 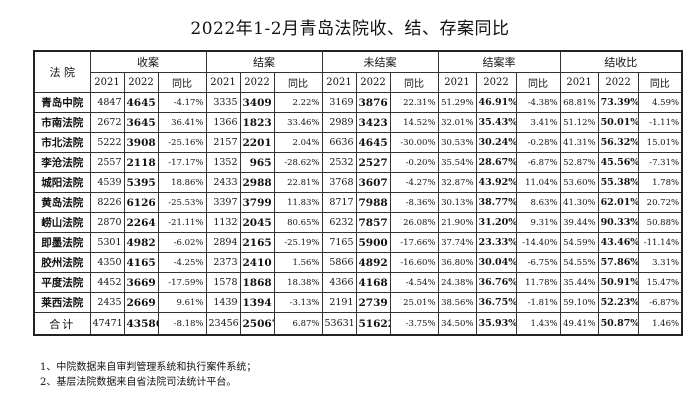 What do you see at coordinates (538, 324) in the screenshot?
I see `table-cell: 1.43%` at bounding box center [538, 324].